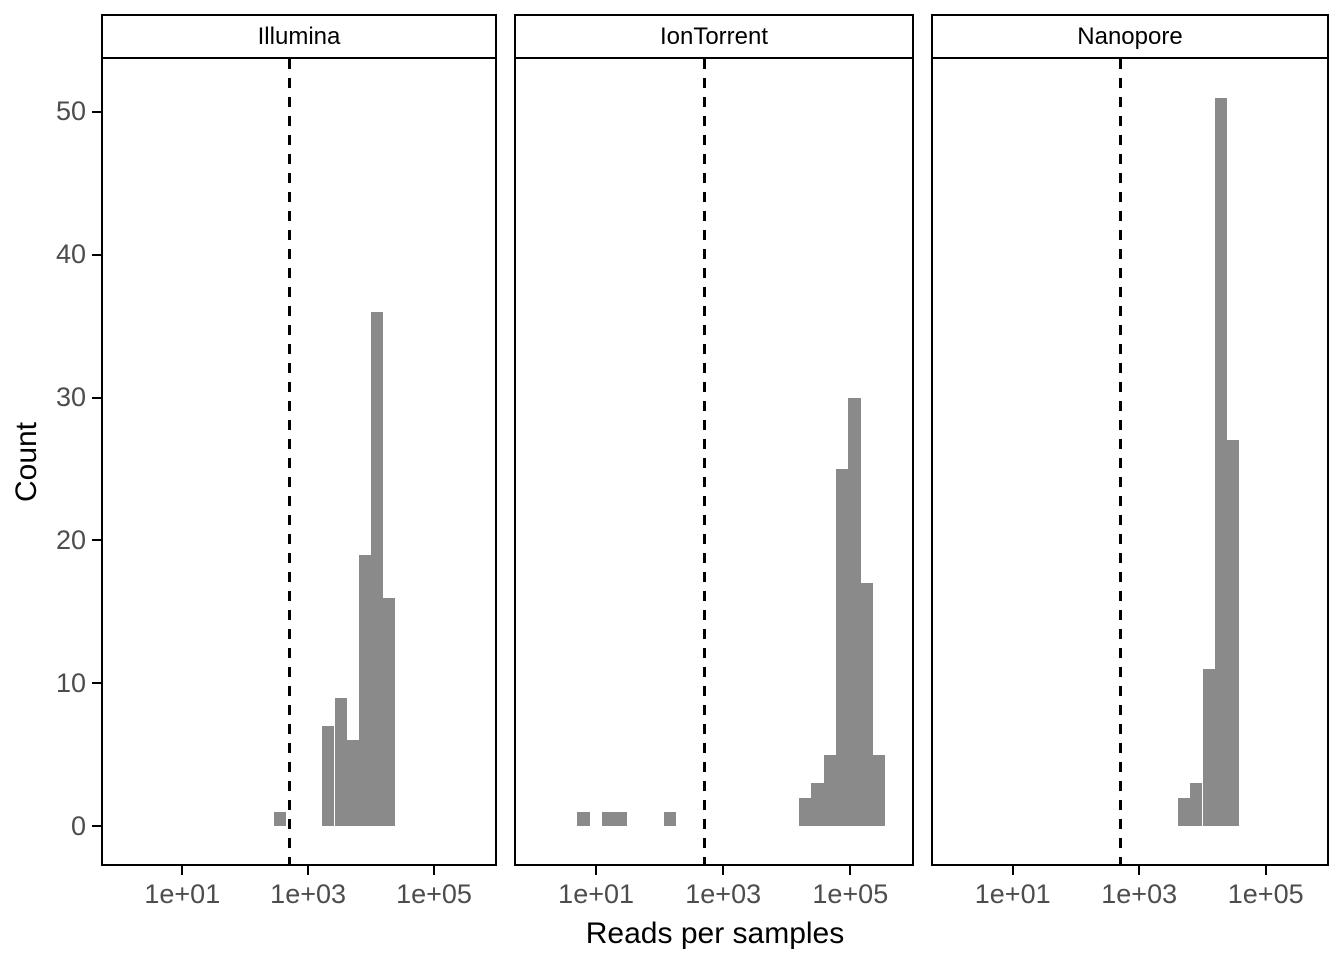 The width and height of the screenshot is (1344, 960). I want to click on y-axis-tick-label: 50, so click(70, 111).